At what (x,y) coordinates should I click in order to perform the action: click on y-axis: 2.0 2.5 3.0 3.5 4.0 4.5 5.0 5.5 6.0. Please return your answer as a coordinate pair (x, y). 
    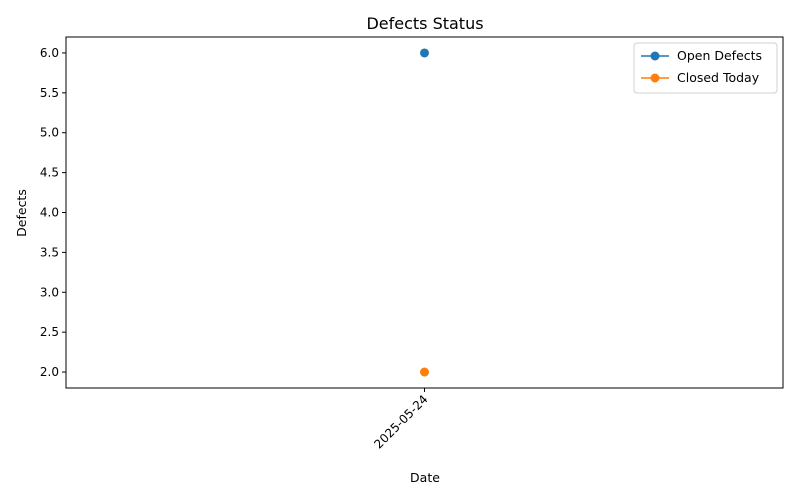
    Looking at the image, I should click on (53, 212).